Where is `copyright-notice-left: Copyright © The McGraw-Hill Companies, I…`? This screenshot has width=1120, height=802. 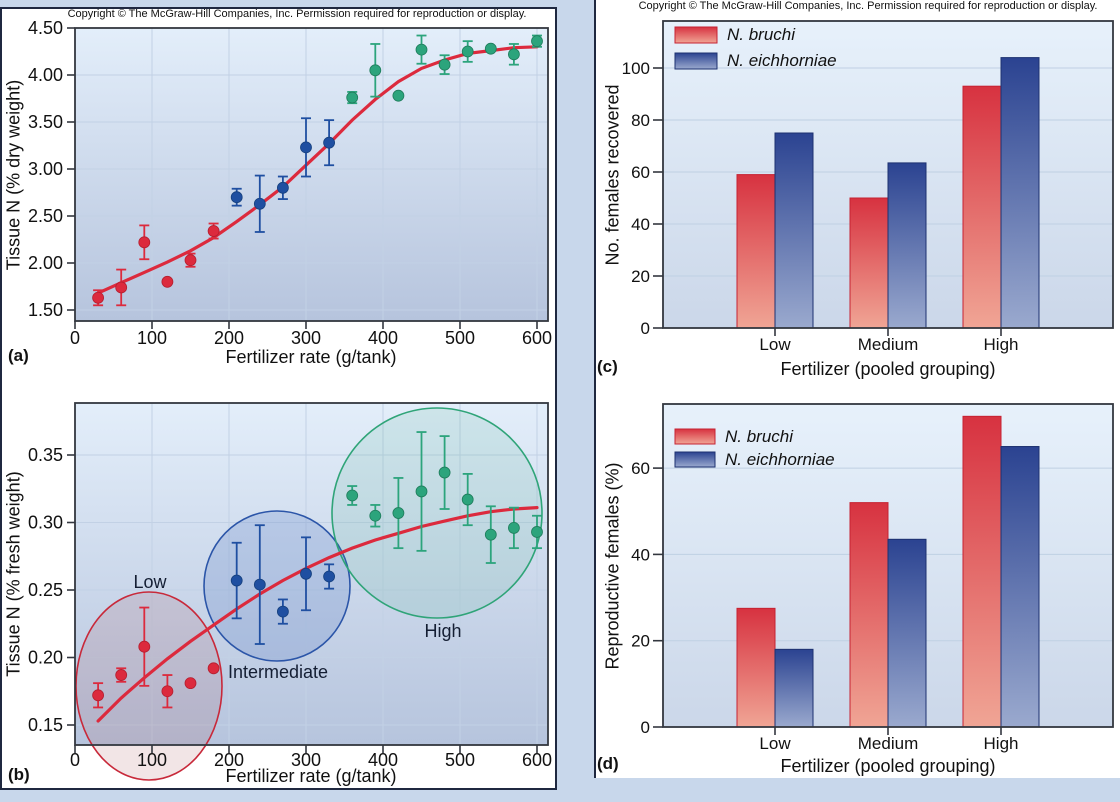
copyright-notice-left: Copyright © The McGraw-Hill Companies, I… is located at coordinates (297, 14).